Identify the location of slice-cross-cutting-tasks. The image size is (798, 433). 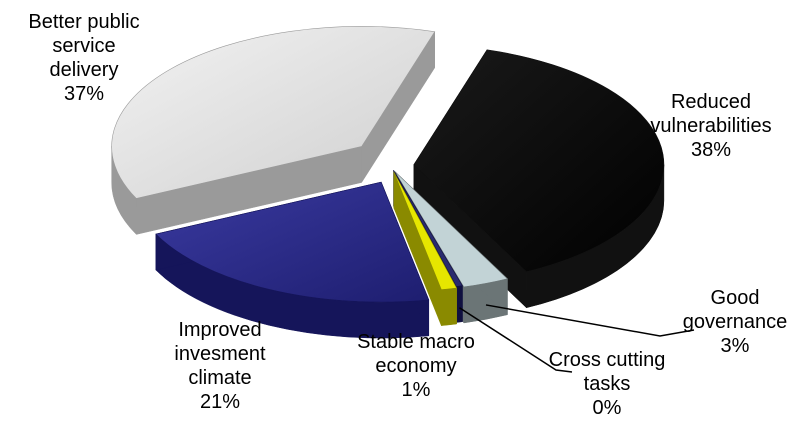
(428, 228).